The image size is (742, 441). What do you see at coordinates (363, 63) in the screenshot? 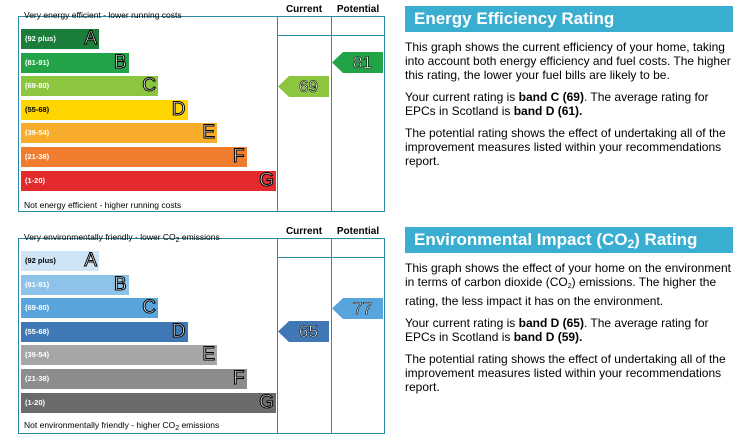
I see `potential-rating-value: 81` at bounding box center [363, 63].